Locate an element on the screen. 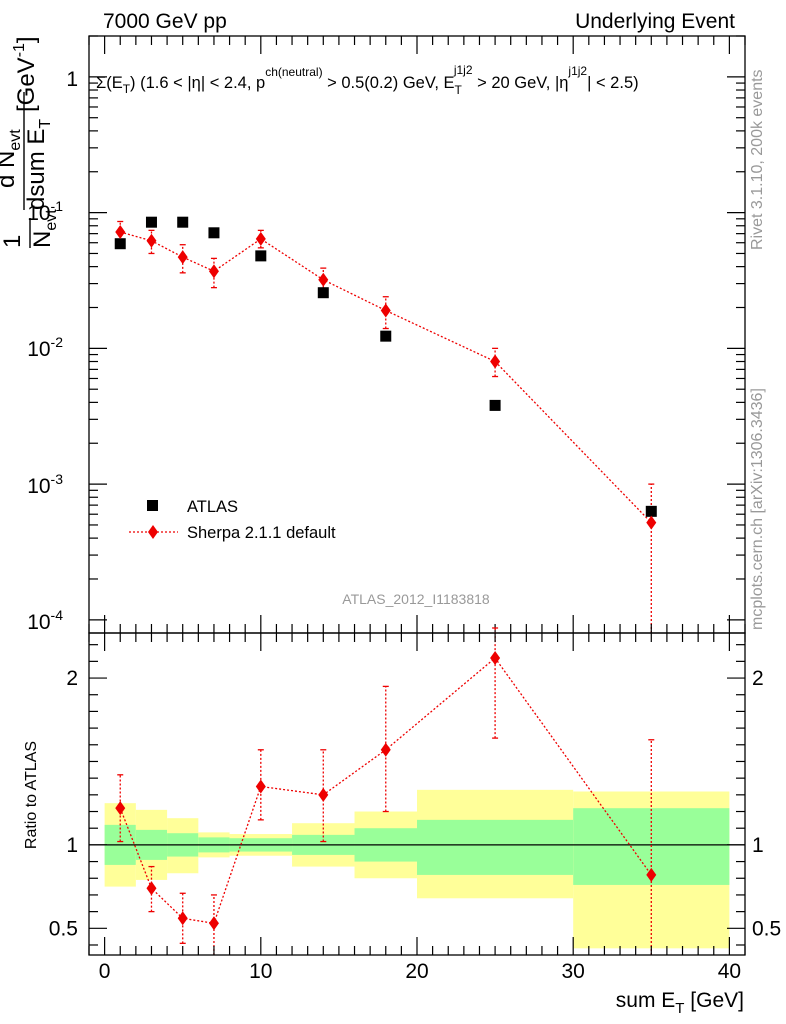 The width and height of the screenshot is (786, 1024). ytick-label-1e-1: 10⁻¹ is located at coordinates (45, 211).